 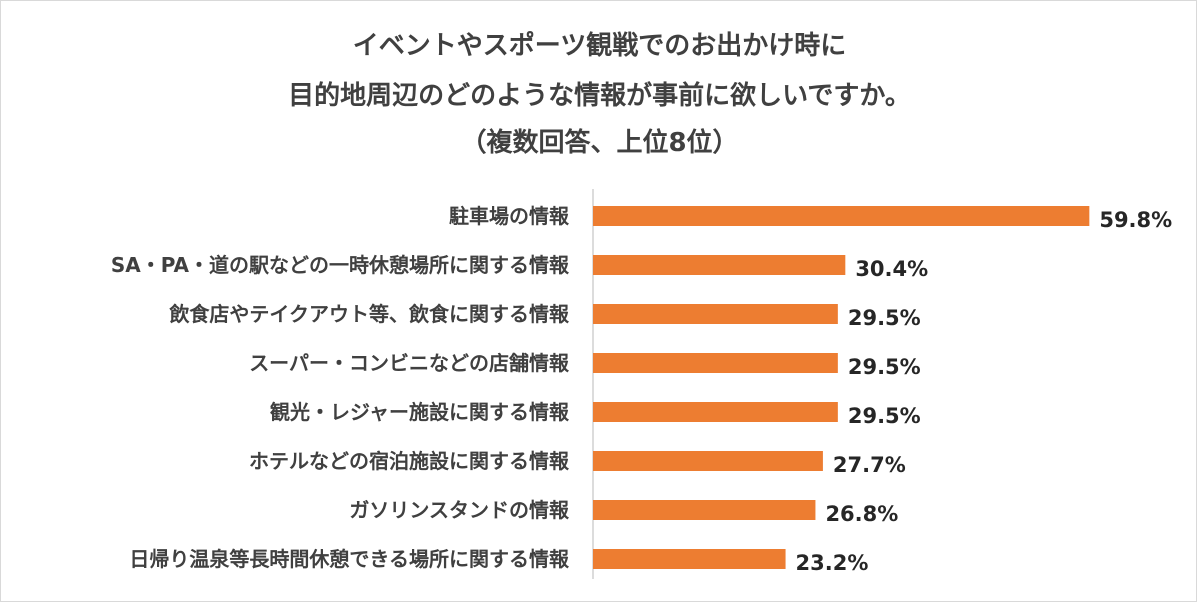 What do you see at coordinates (599, 96) in the screenshot?
I see `chart-title-line-2: 目的地周辺のどのような情報が事前に欲しいですか。` at bounding box center [599, 96].